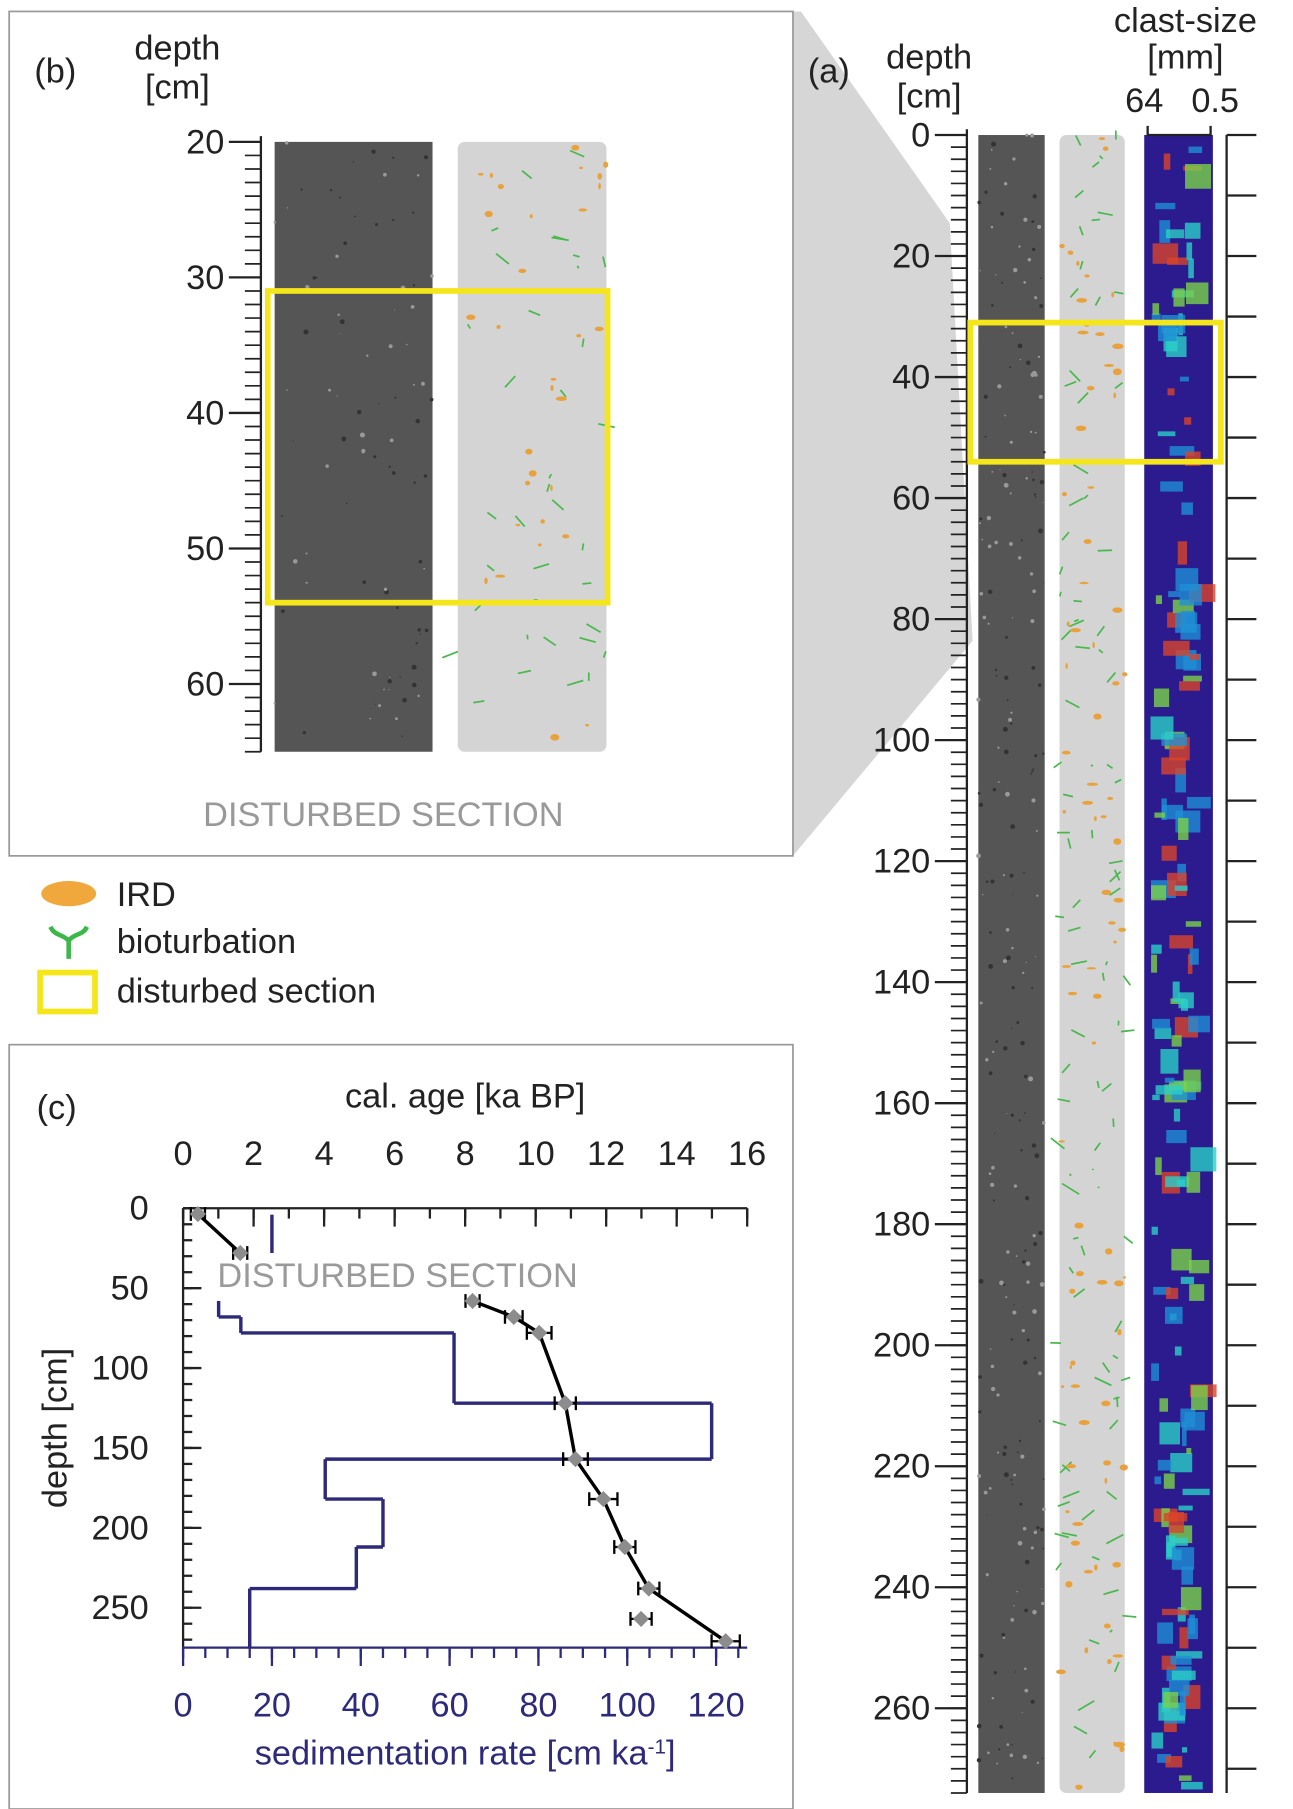 Image resolution: width=1293 pixels, height=1809 pixels. Describe the element at coordinates (1179, 131) in the screenshot. I see `clast-axis` at that location.